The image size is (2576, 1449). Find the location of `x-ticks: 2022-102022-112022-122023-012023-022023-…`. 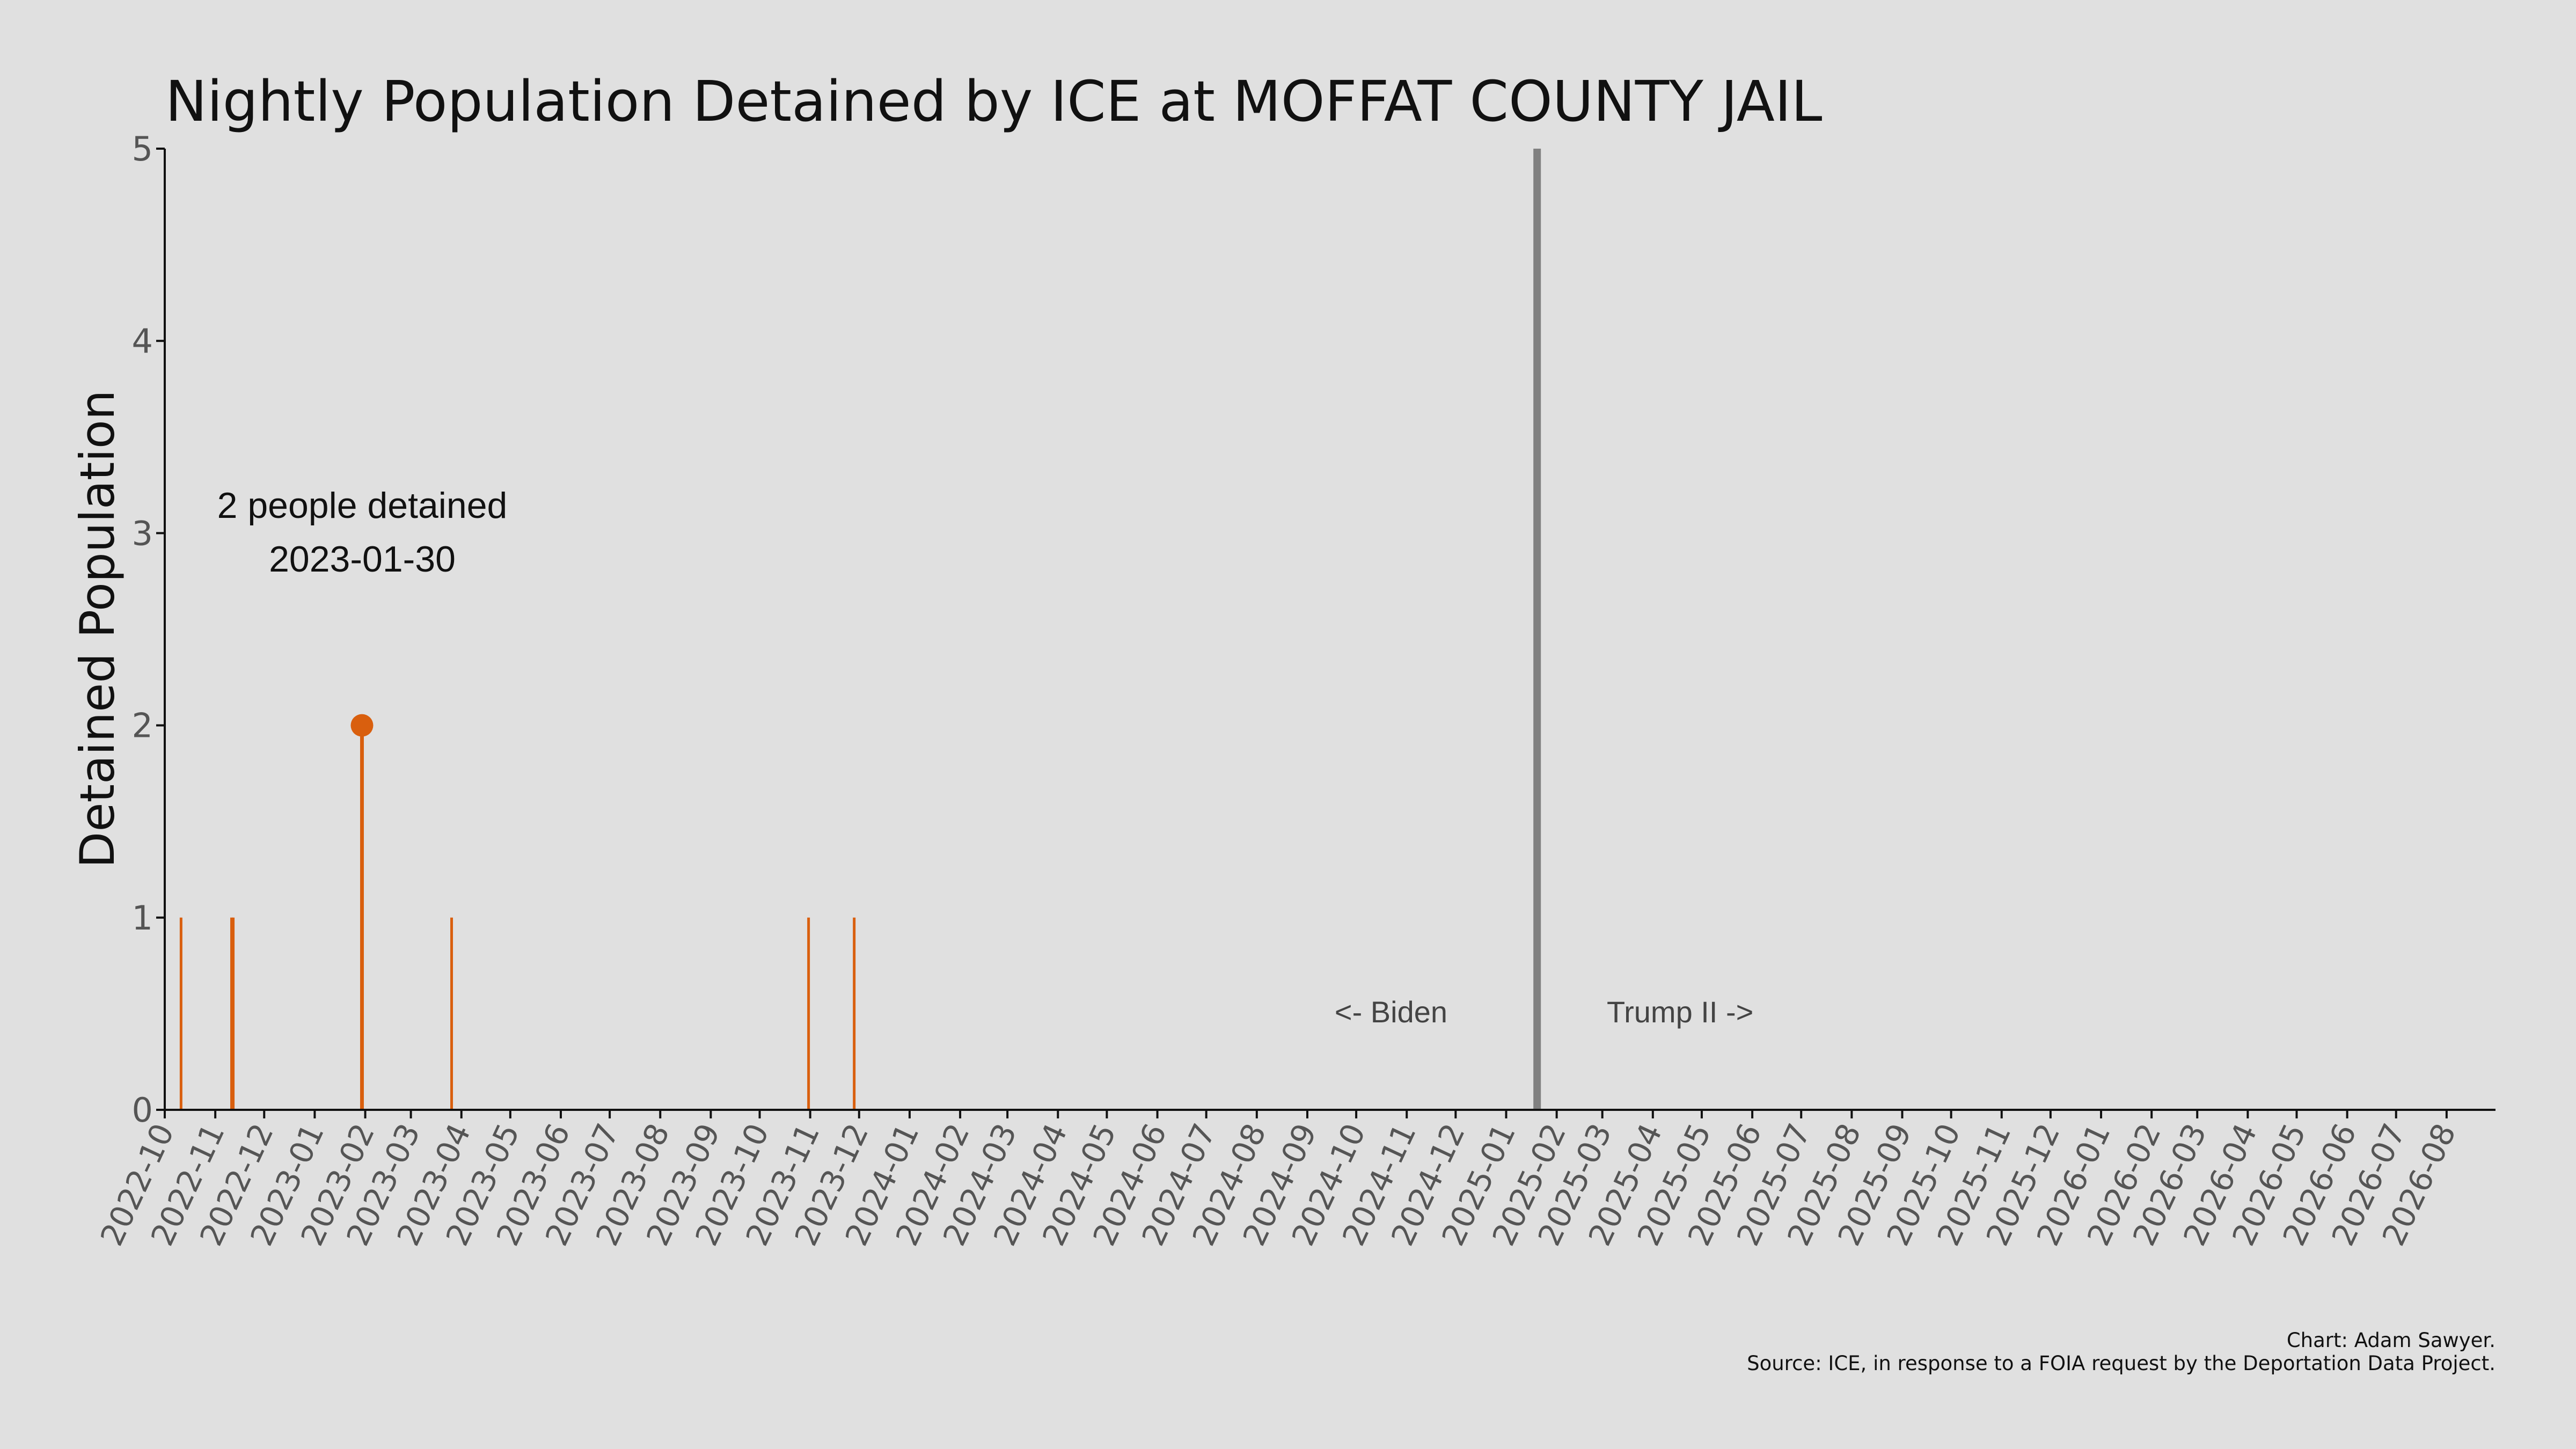

x-ticks: 2022-102022-112022-122023-012023-022023-… is located at coordinates (1278, 1181).